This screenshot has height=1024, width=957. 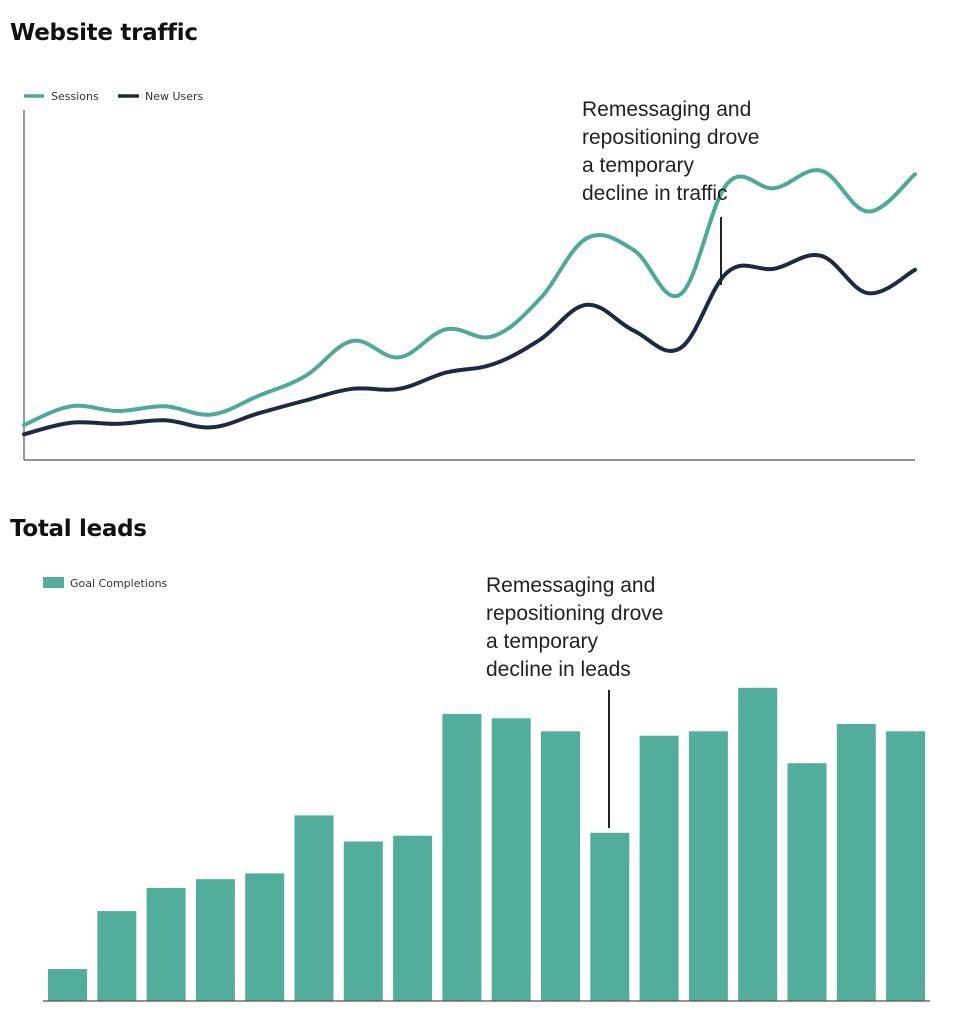 What do you see at coordinates (53, 582) in the screenshot?
I see `legend-swatch-goal-completions` at bounding box center [53, 582].